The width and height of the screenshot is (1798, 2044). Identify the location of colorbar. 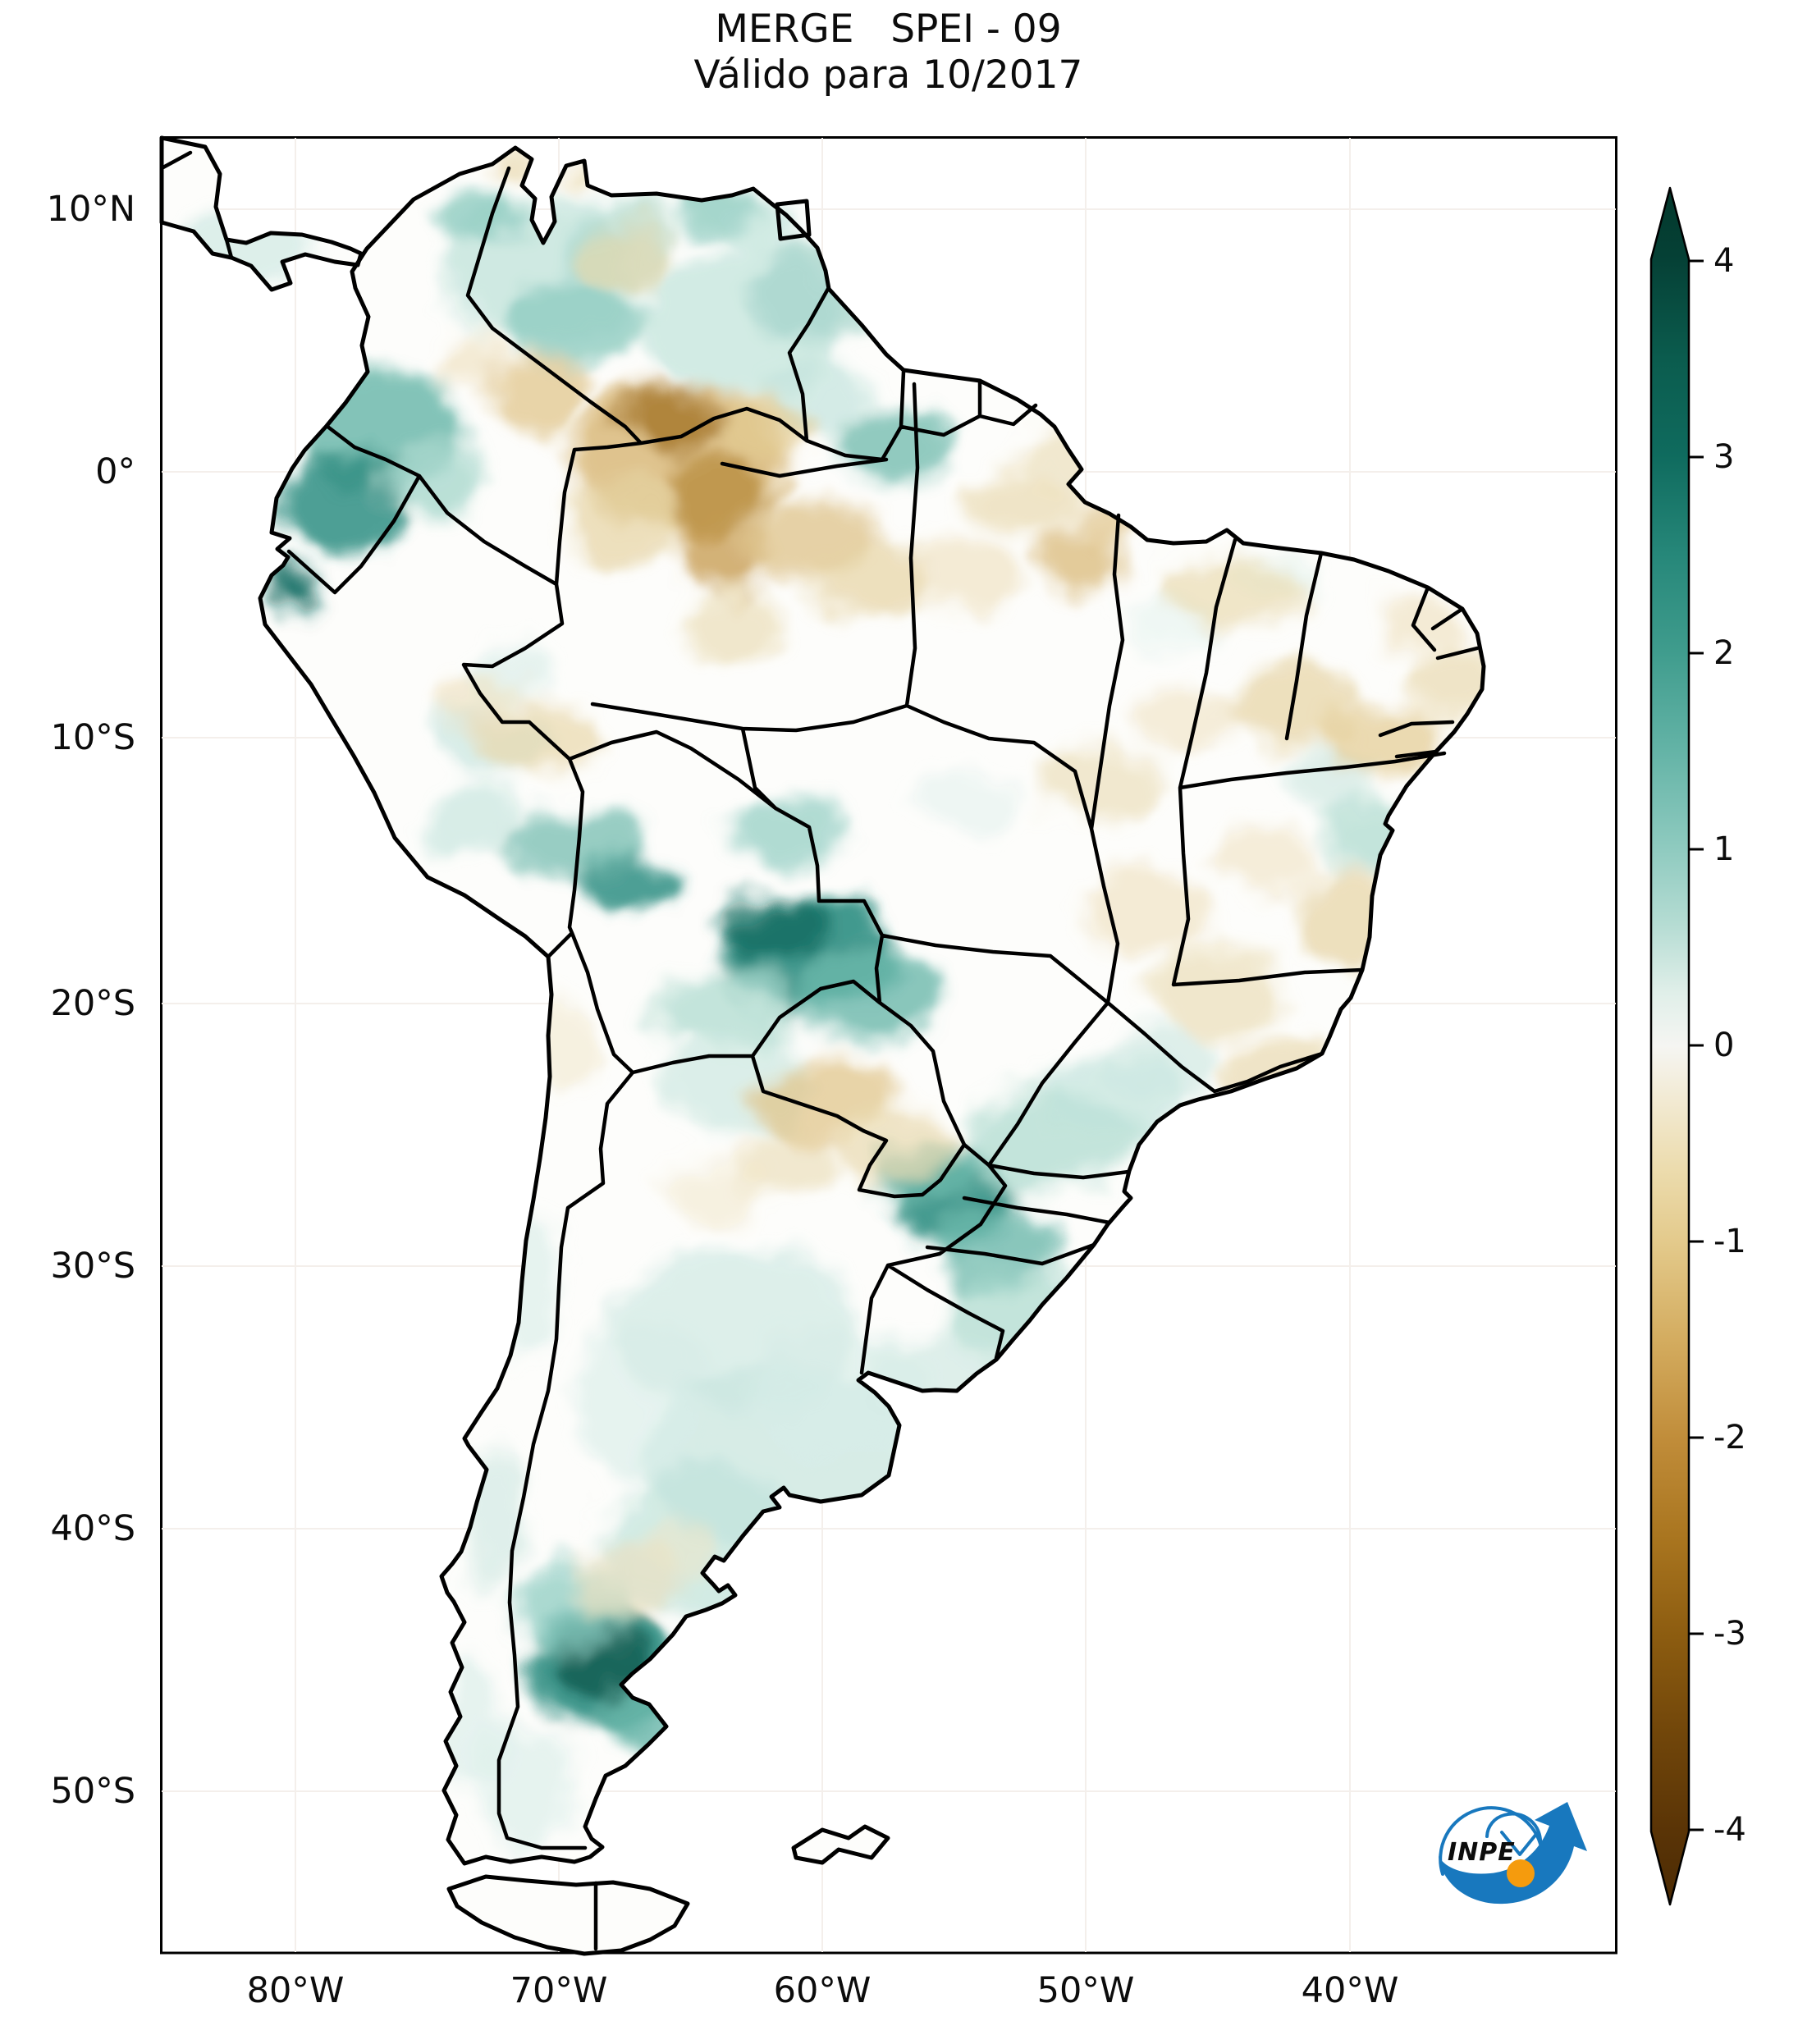
(1676, 1046).